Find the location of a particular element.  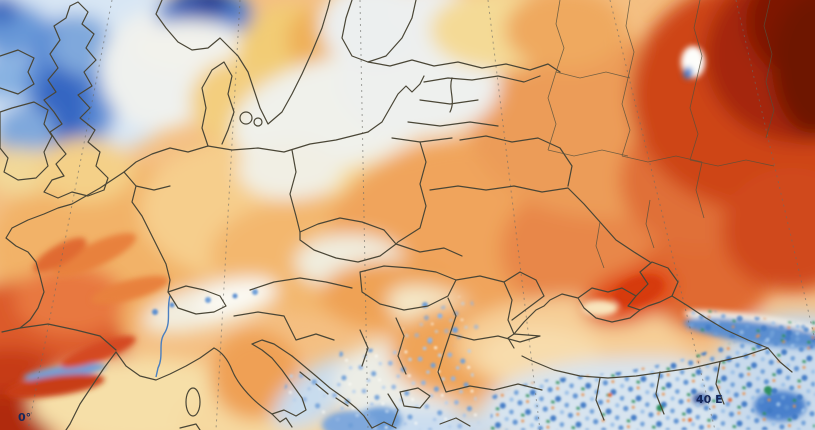

meridian-label-40e: 40 E is located at coordinates (709, 399).